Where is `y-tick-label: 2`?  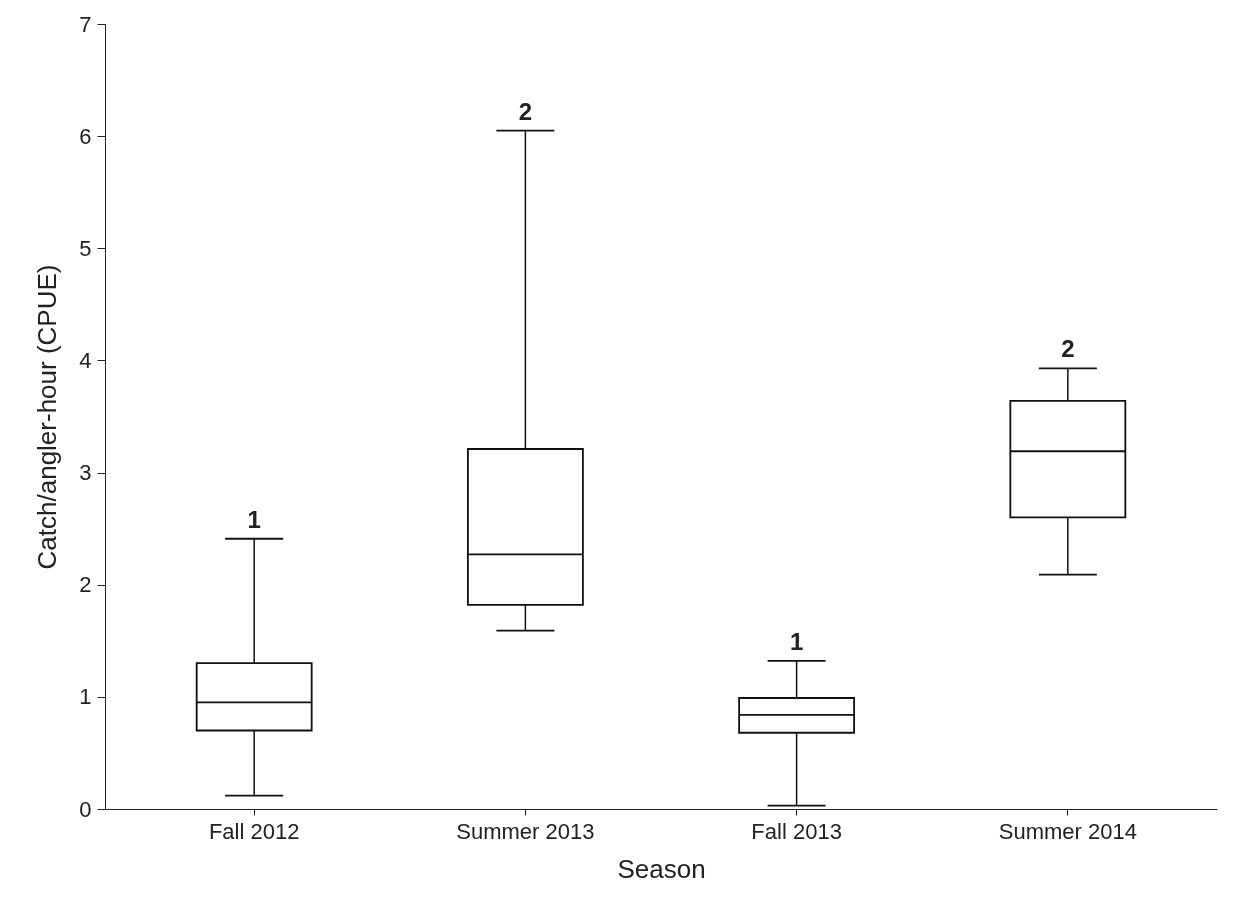
y-tick-label: 2 is located at coordinates (85, 585).